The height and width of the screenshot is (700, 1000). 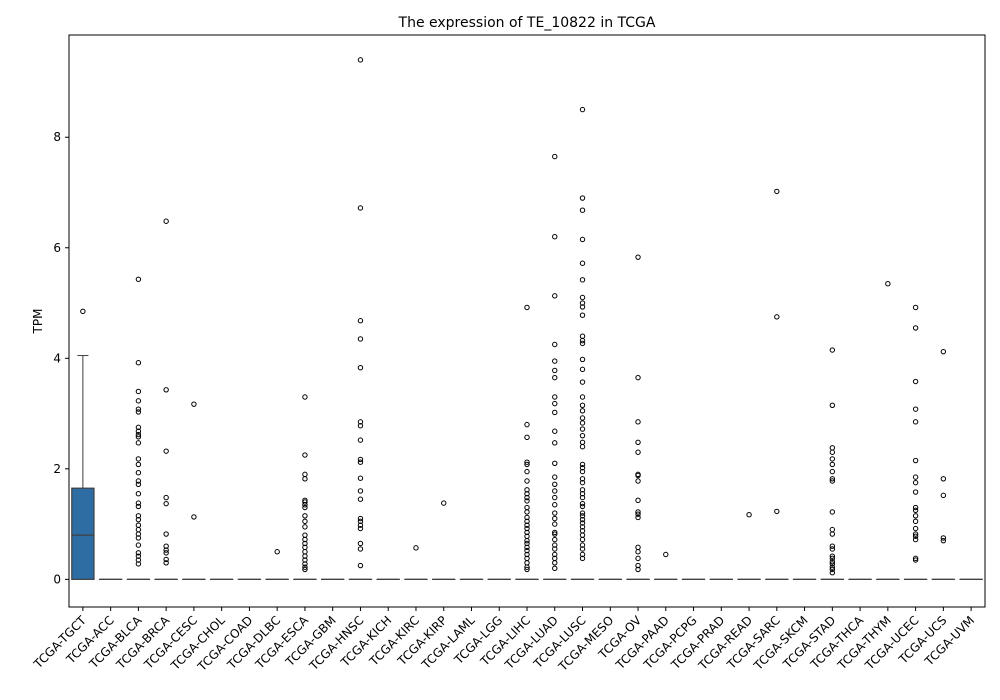 I want to click on y-tick-label: 6, so click(x=57, y=248).